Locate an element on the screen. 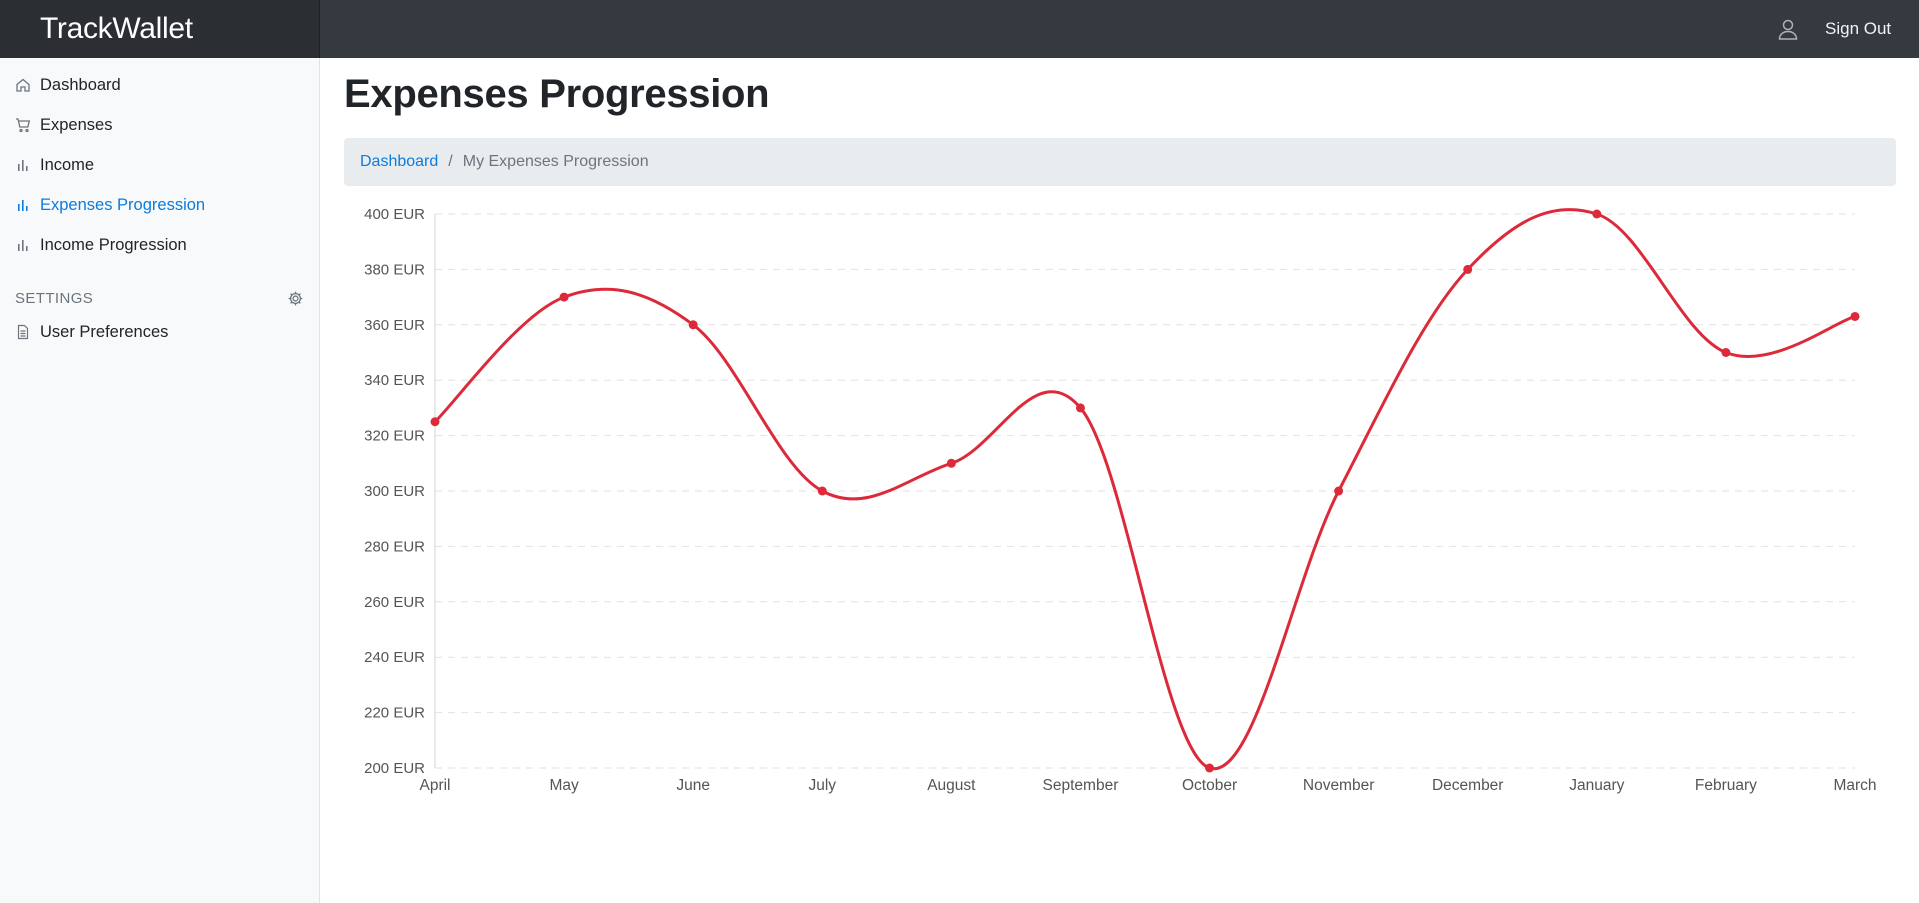  user-icon is located at coordinates (1788, 29).